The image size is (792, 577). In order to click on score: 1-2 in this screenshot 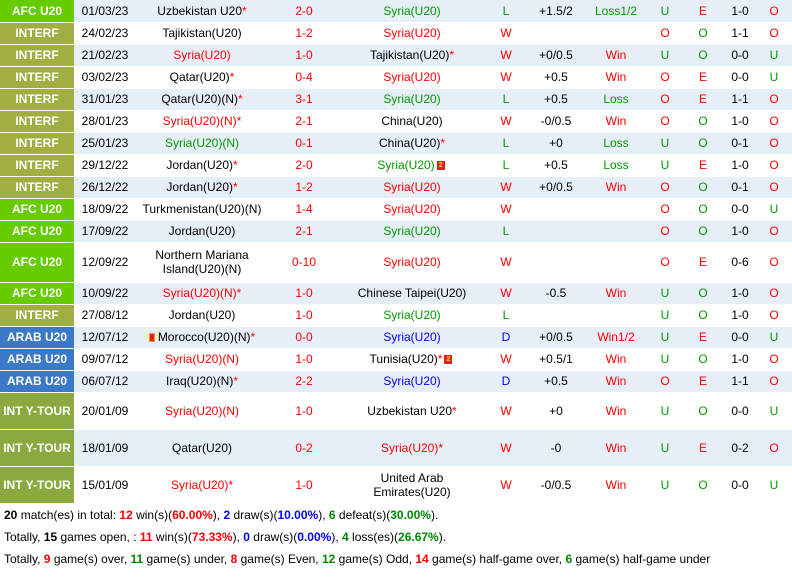, I will do `click(304, 33)`.